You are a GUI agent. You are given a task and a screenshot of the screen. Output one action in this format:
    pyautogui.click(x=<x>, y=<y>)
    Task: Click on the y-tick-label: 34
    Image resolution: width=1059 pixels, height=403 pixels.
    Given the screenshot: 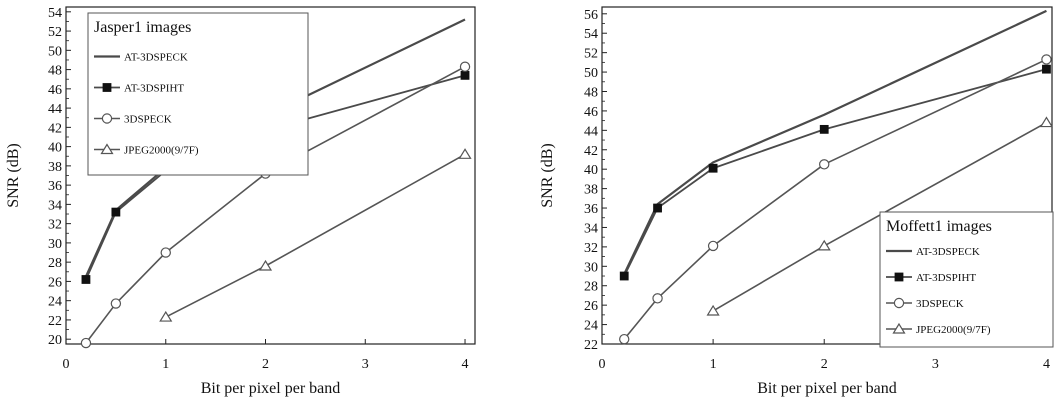 What is the action you would take?
    pyautogui.click(x=591, y=228)
    